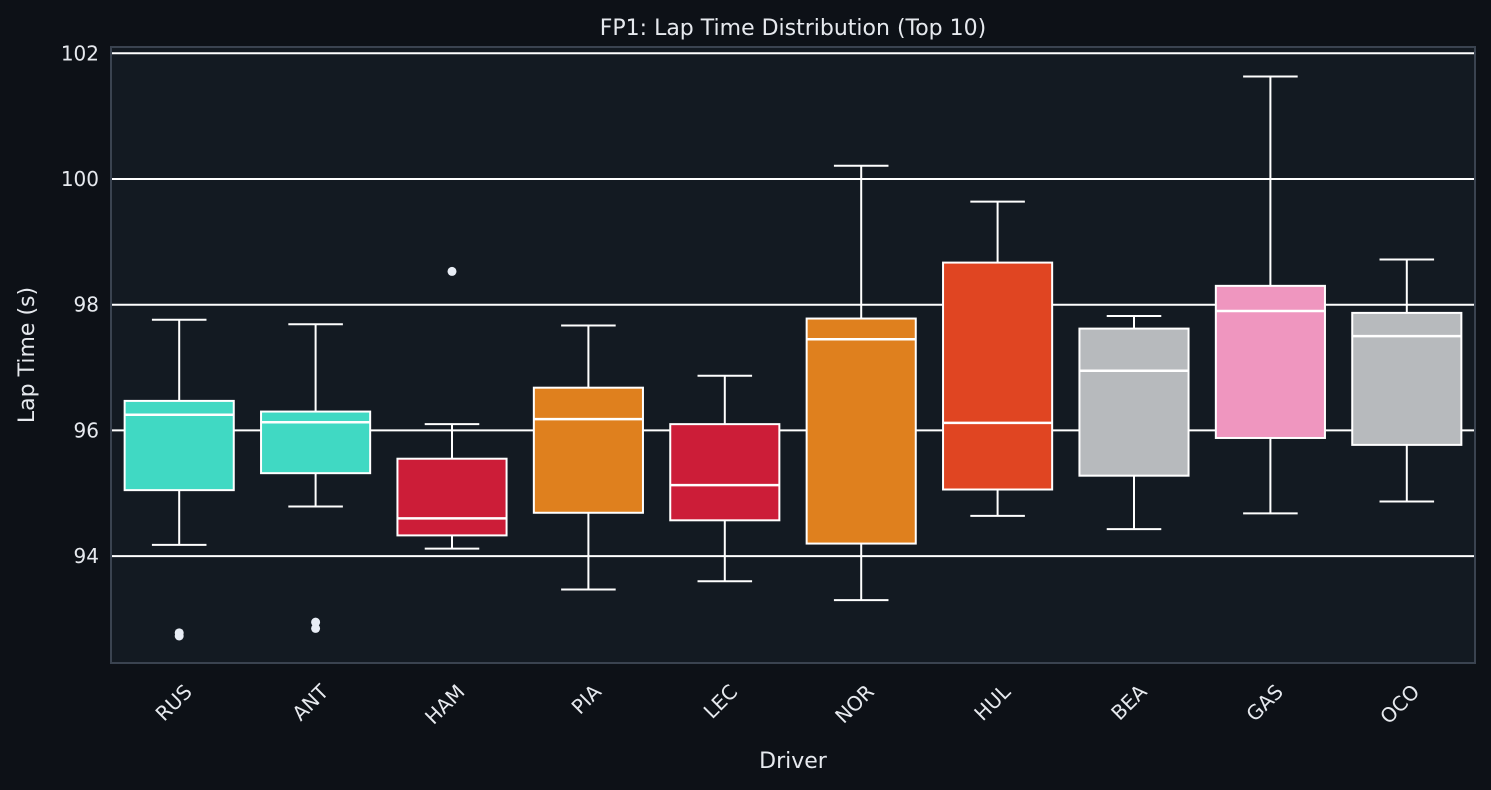 Image resolution: width=1491 pixels, height=790 pixels. Describe the element at coordinates (793, 761) in the screenshot. I see `x-axis-label: Driver` at that location.